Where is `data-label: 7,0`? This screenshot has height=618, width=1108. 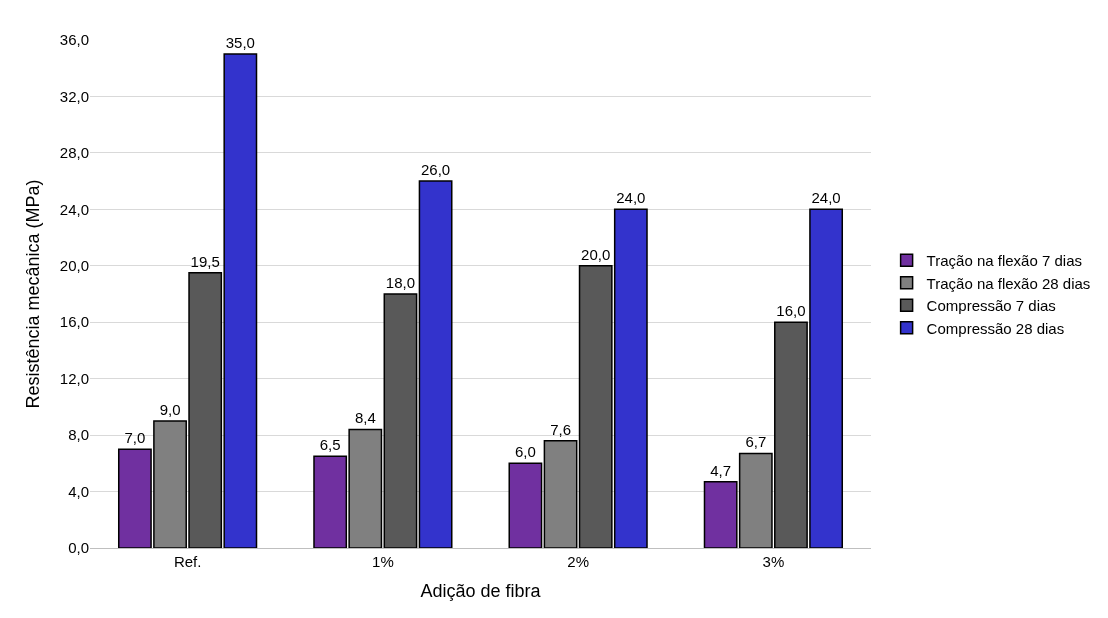 data-label: 7,0 is located at coordinates (135, 438).